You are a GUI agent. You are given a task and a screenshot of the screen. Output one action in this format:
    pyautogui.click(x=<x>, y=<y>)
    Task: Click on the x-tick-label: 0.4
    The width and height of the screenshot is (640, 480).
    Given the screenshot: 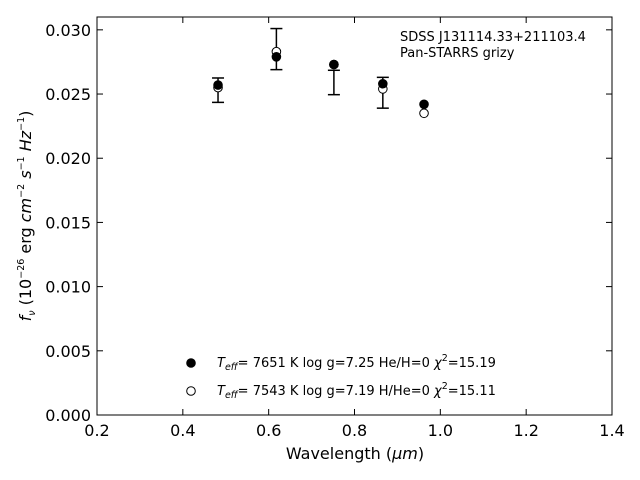 What is the action you would take?
    pyautogui.click(x=182, y=430)
    